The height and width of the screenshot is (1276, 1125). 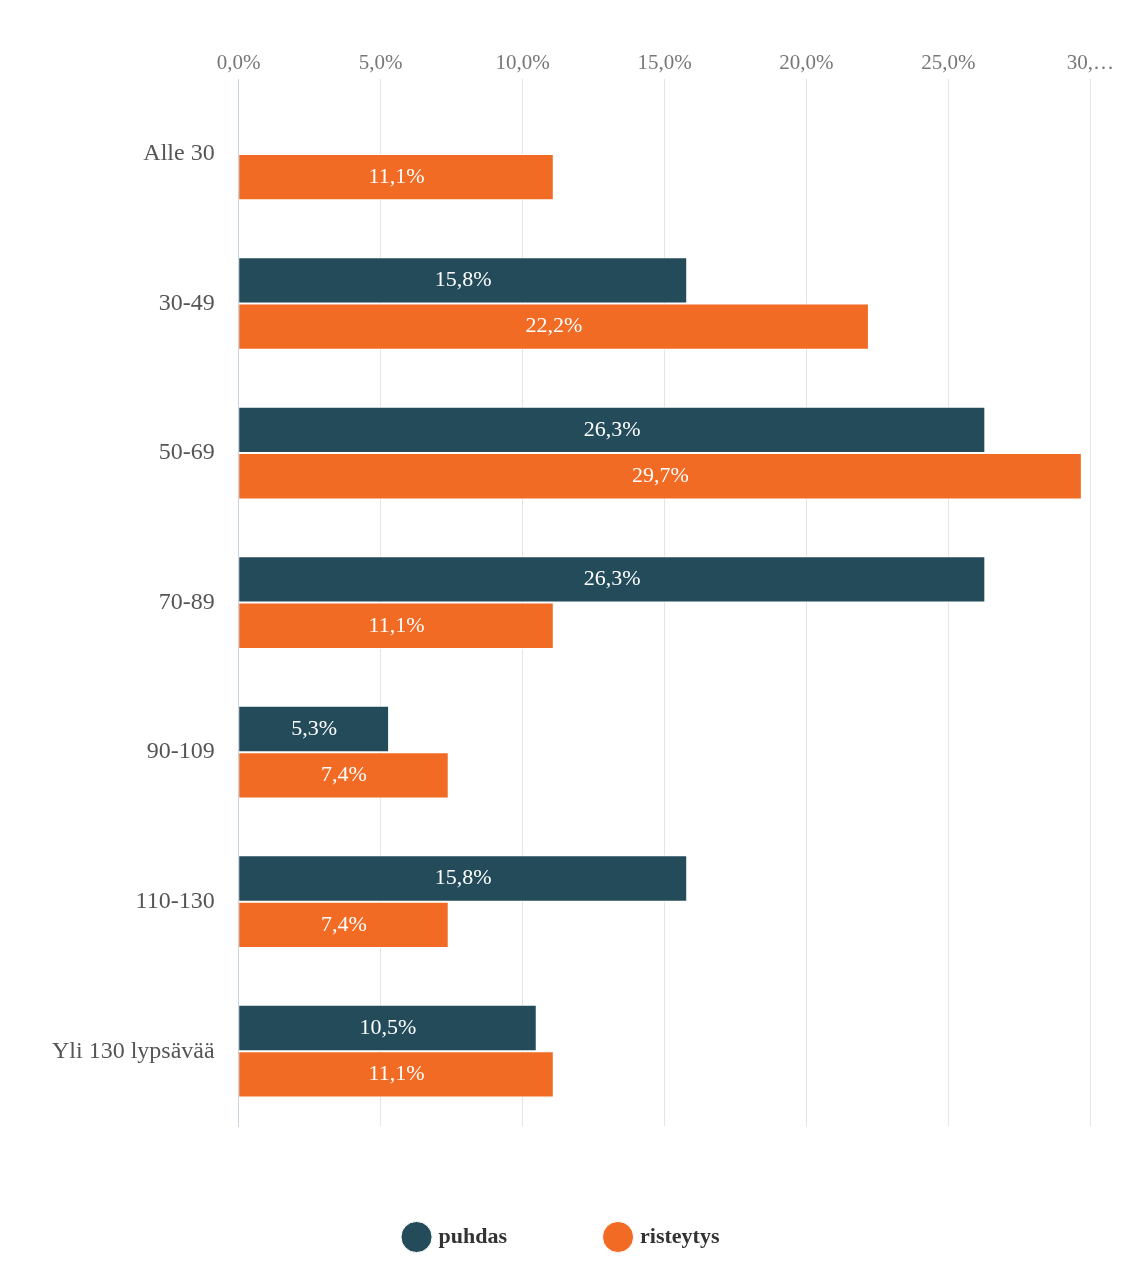 I want to click on x-tick-label: 25,0%, so click(x=948, y=62).